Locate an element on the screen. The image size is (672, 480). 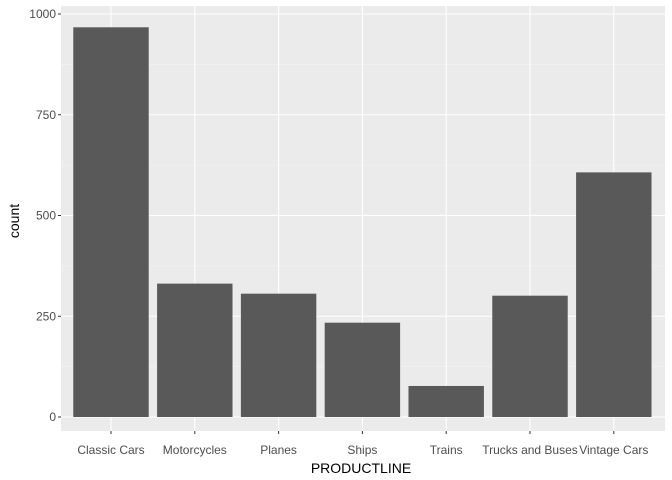
x-tick-label: Trains is located at coordinates (446, 450).